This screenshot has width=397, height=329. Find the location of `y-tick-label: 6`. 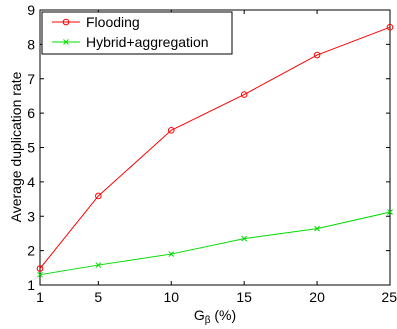

y-tick-label: 6 is located at coordinates (31, 113).